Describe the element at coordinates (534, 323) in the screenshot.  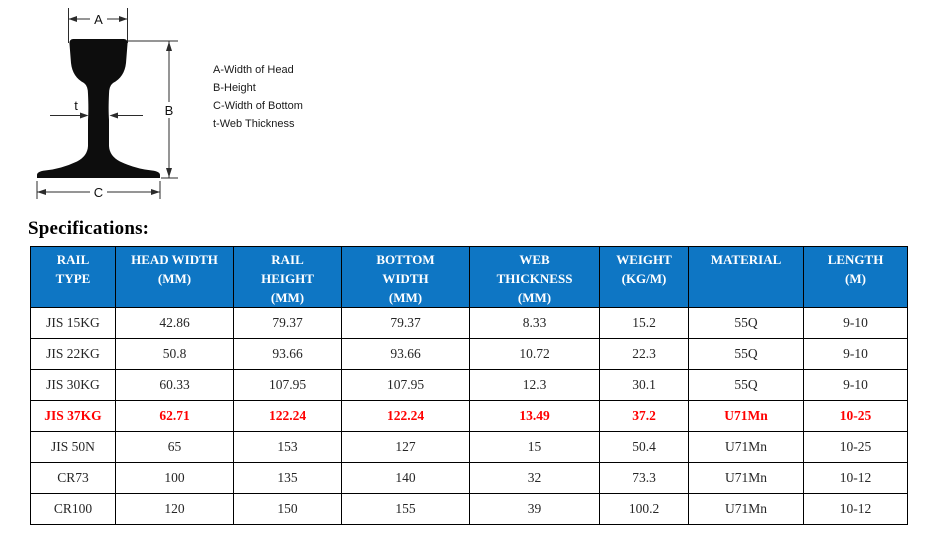
I see `table-cell: 8.33` at that location.